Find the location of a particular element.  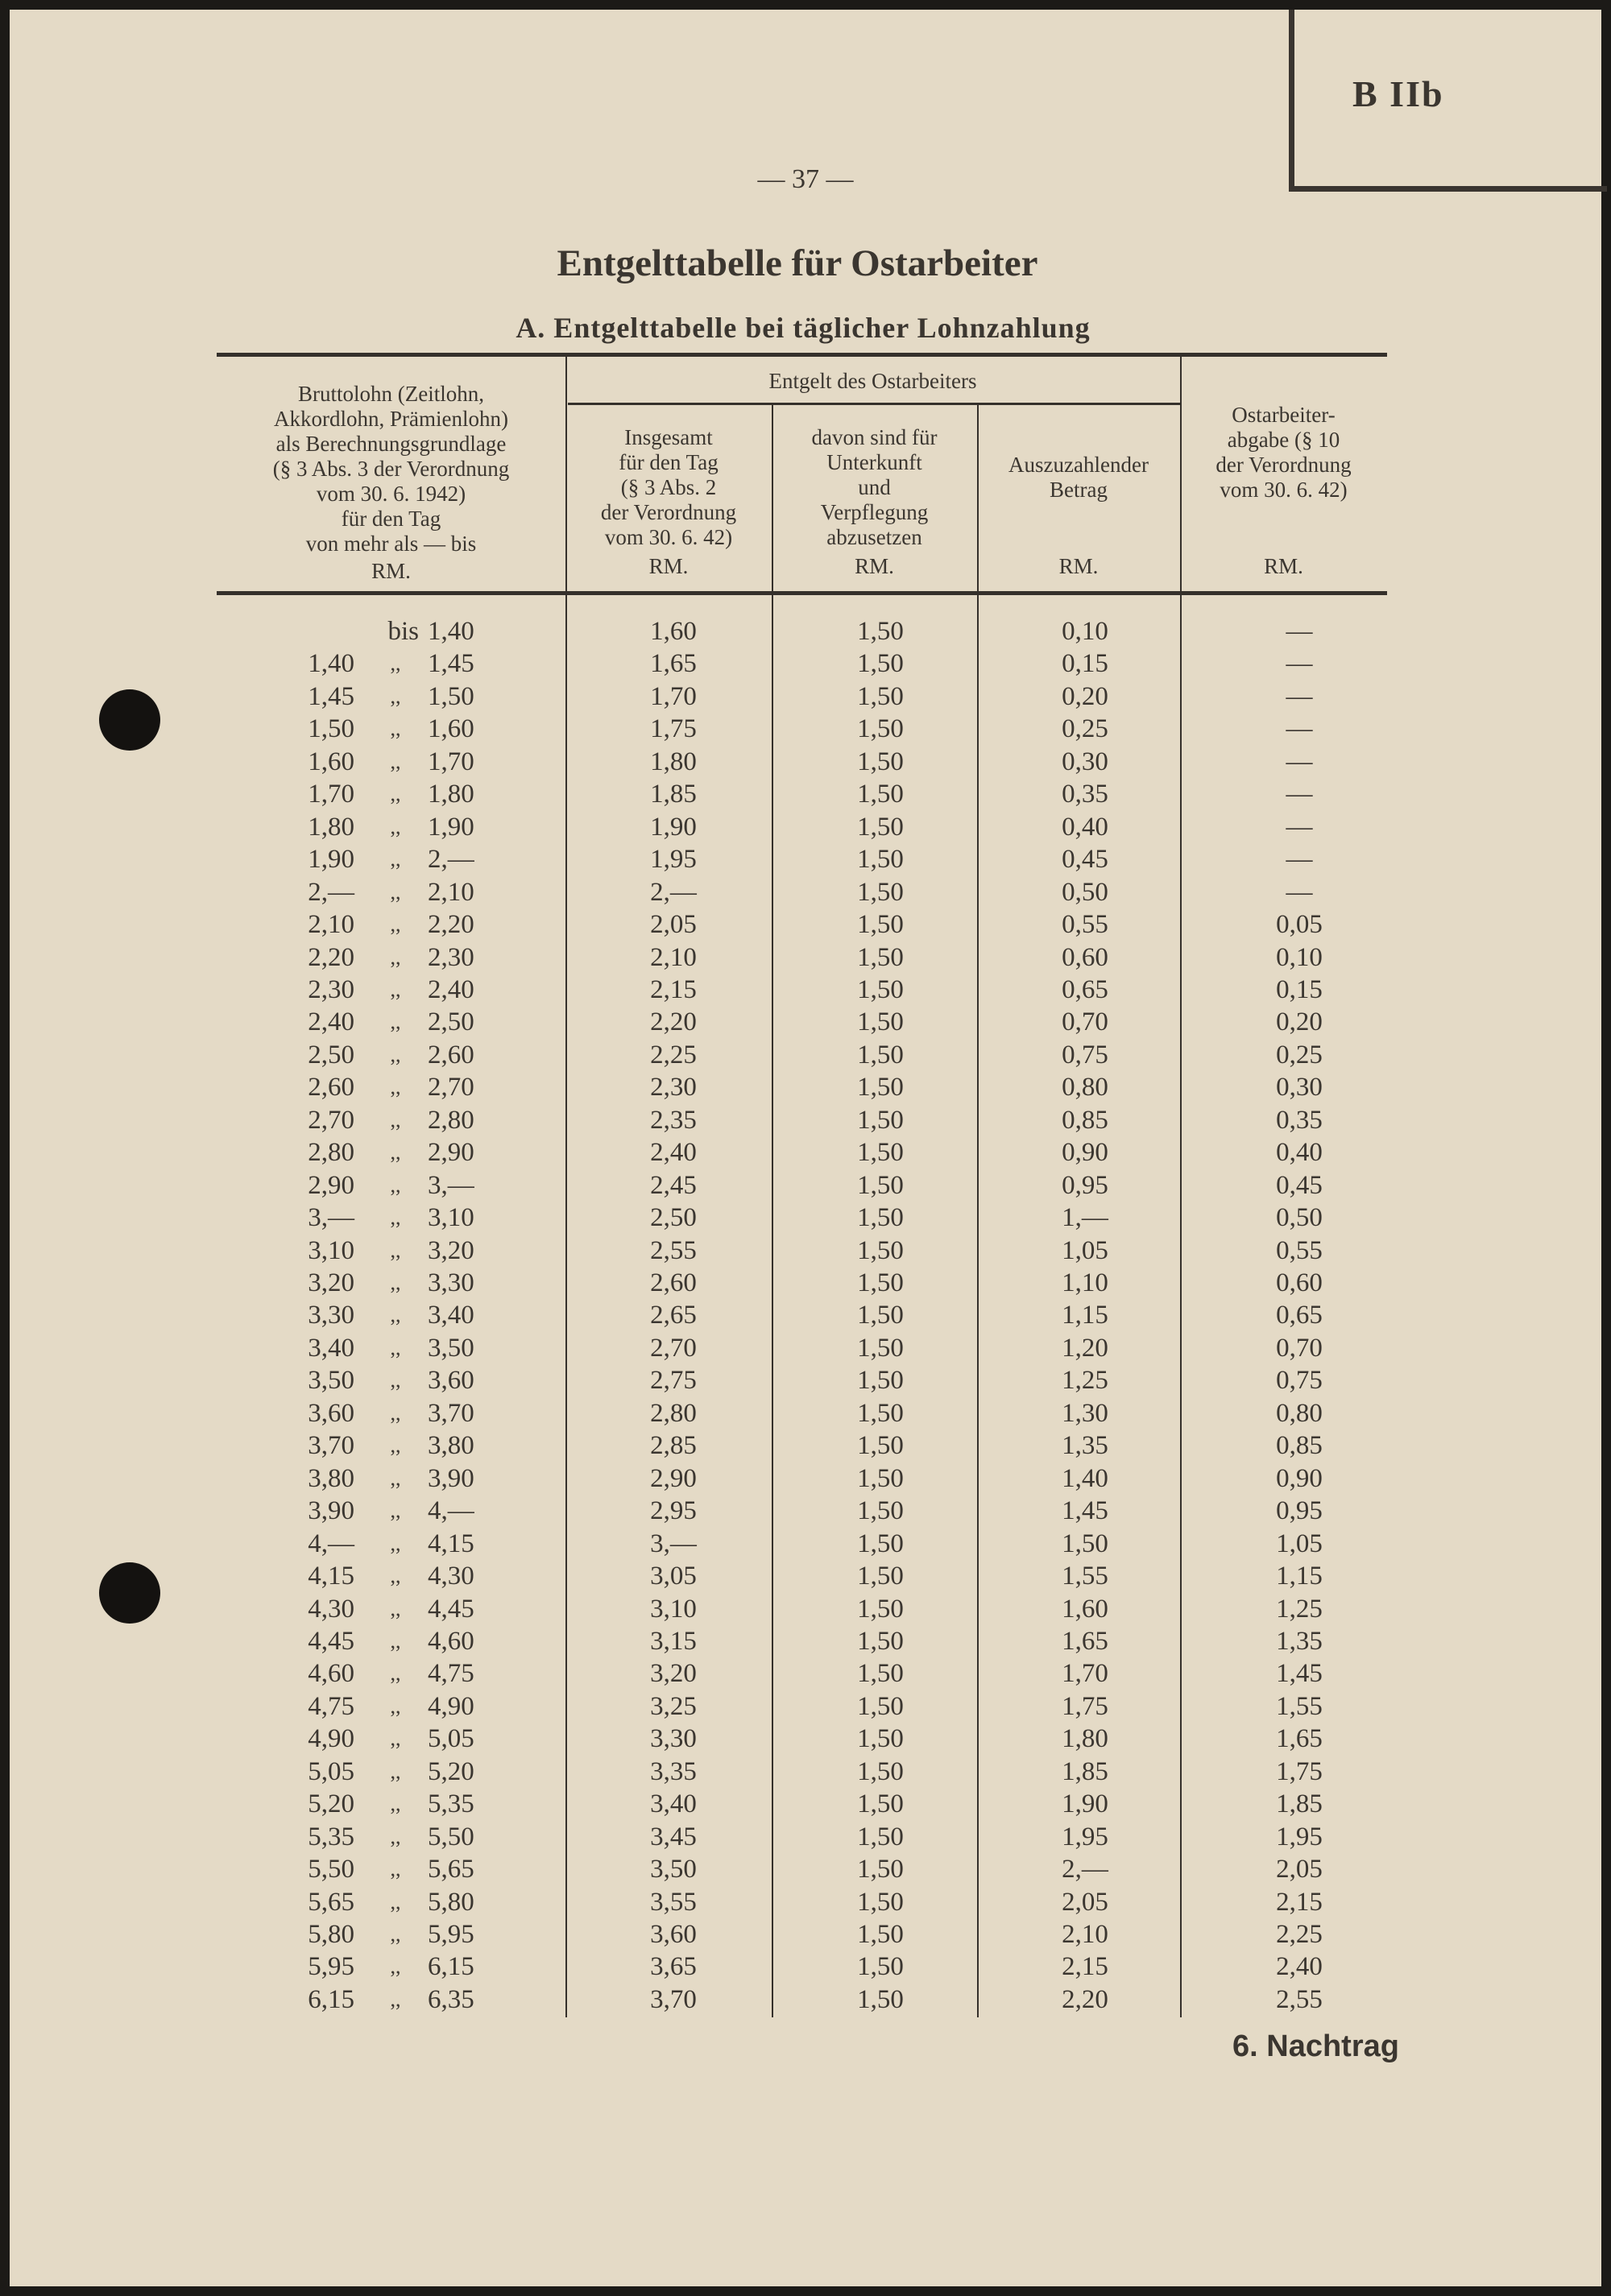

worker-levy: 2,15 is located at coordinates (1299, 1902).